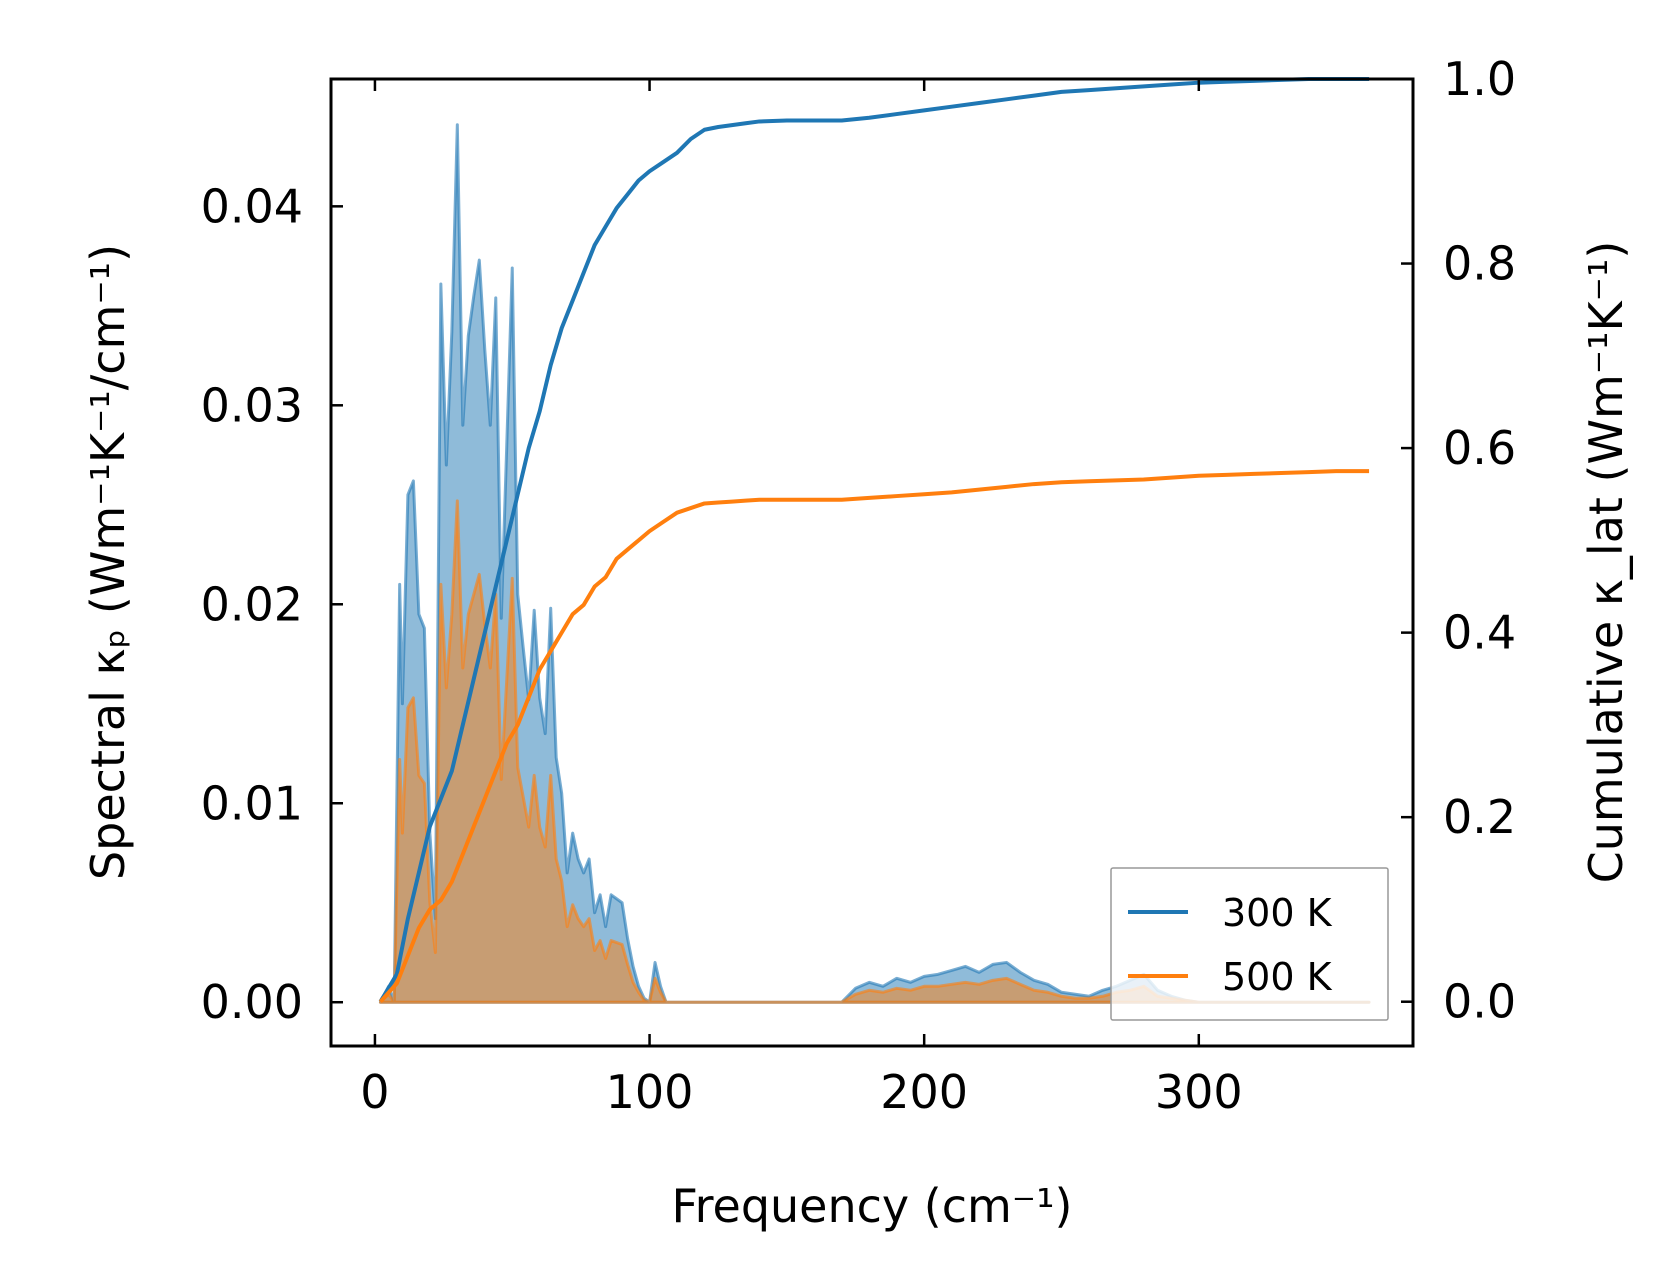 The width and height of the screenshot is (1679, 1283). I want to click on x-tick-label: 100, so click(650, 1092).